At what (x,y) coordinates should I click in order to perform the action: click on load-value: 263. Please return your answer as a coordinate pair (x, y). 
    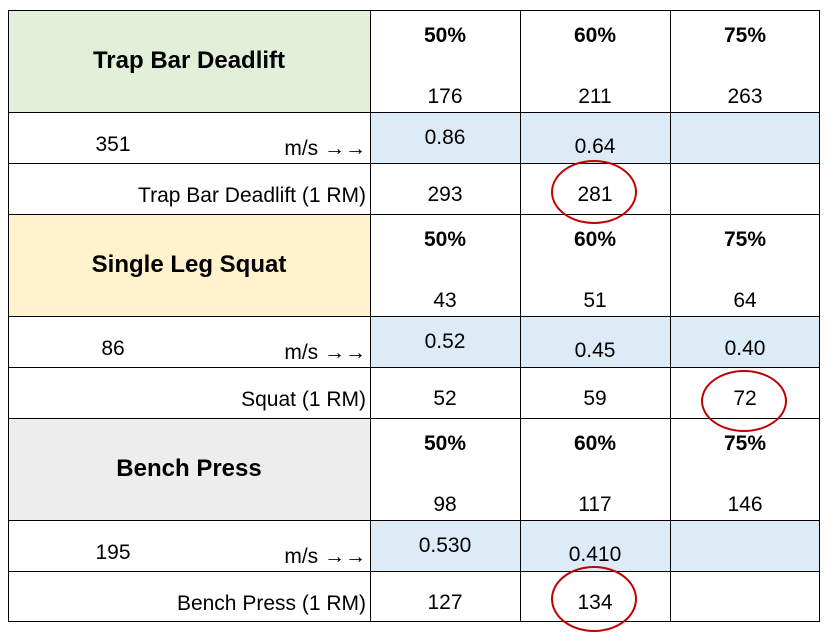
    Looking at the image, I should click on (745, 96).